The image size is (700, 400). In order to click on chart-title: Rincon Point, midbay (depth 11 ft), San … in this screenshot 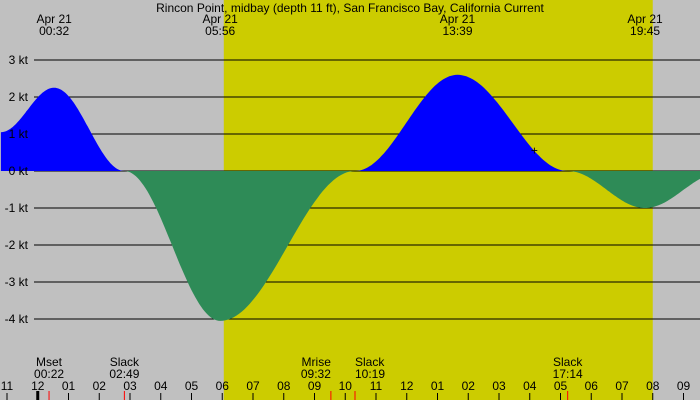, I will do `click(350, 8)`.